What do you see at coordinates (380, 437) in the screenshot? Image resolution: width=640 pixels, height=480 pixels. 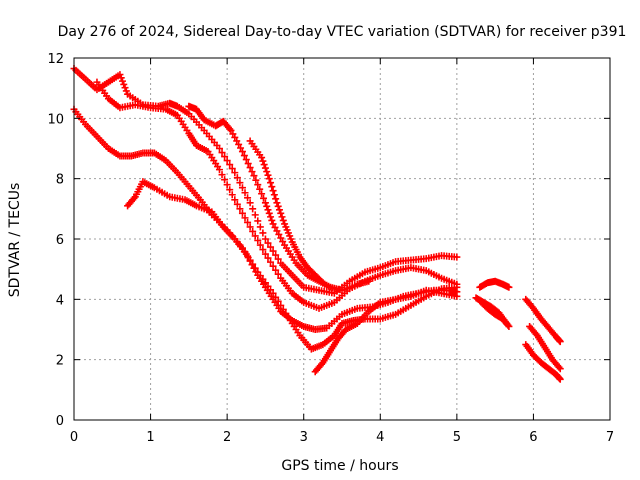 I see `x-tick-label: 4` at bounding box center [380, 437].